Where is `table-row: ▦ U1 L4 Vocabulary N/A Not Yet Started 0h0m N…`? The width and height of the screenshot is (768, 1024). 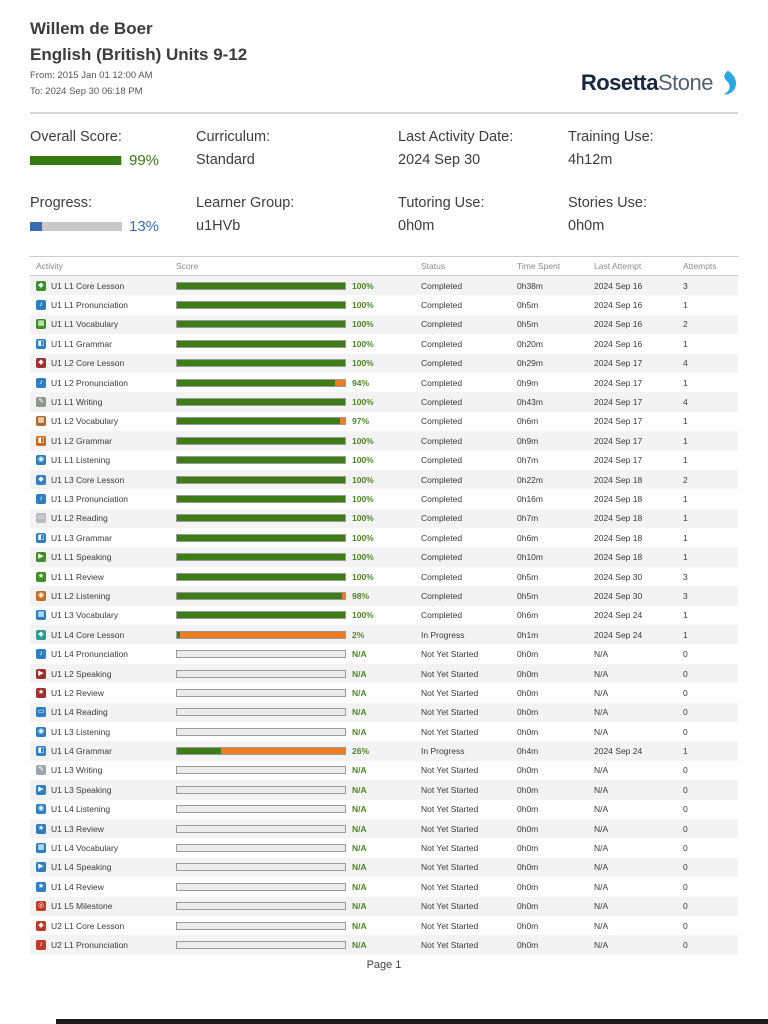 table-row: ▦ U1 L4 Vocabulary N/A Not Yet Started 0h0m N… is located at coordinates (384, 847).